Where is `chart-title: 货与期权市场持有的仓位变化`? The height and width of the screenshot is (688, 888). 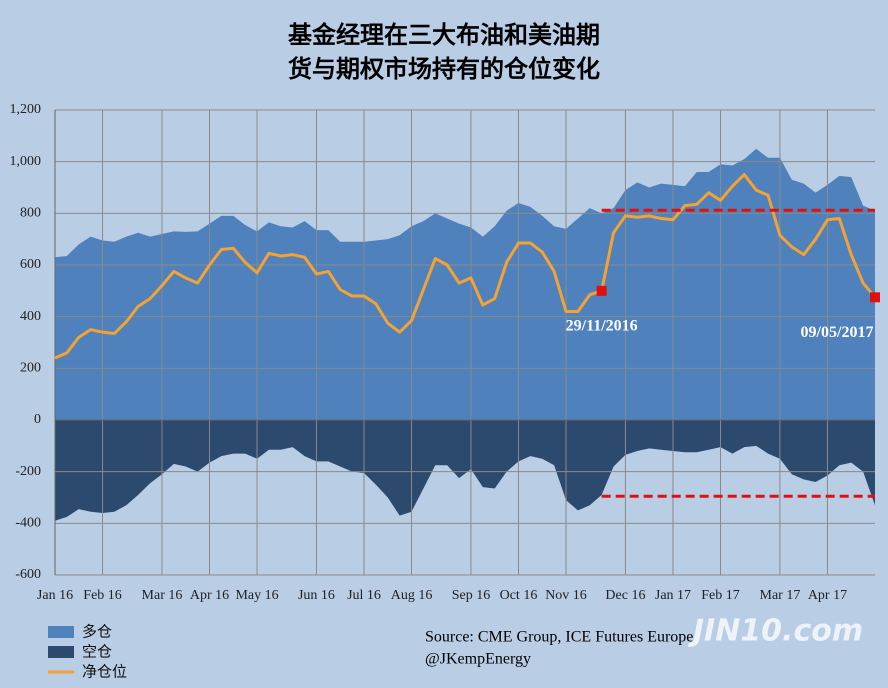
chart-title: 货与期权市场持有的仓位变化 is located at coordinates (444, 69).